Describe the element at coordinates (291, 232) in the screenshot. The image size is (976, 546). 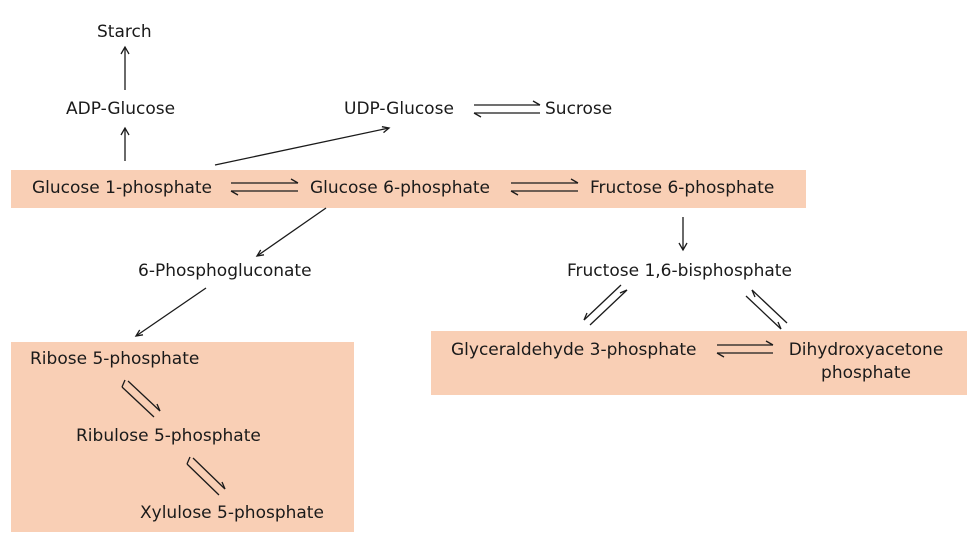
I see `arrow-glucose-6p-to-6-phosphogluconate` at that location.